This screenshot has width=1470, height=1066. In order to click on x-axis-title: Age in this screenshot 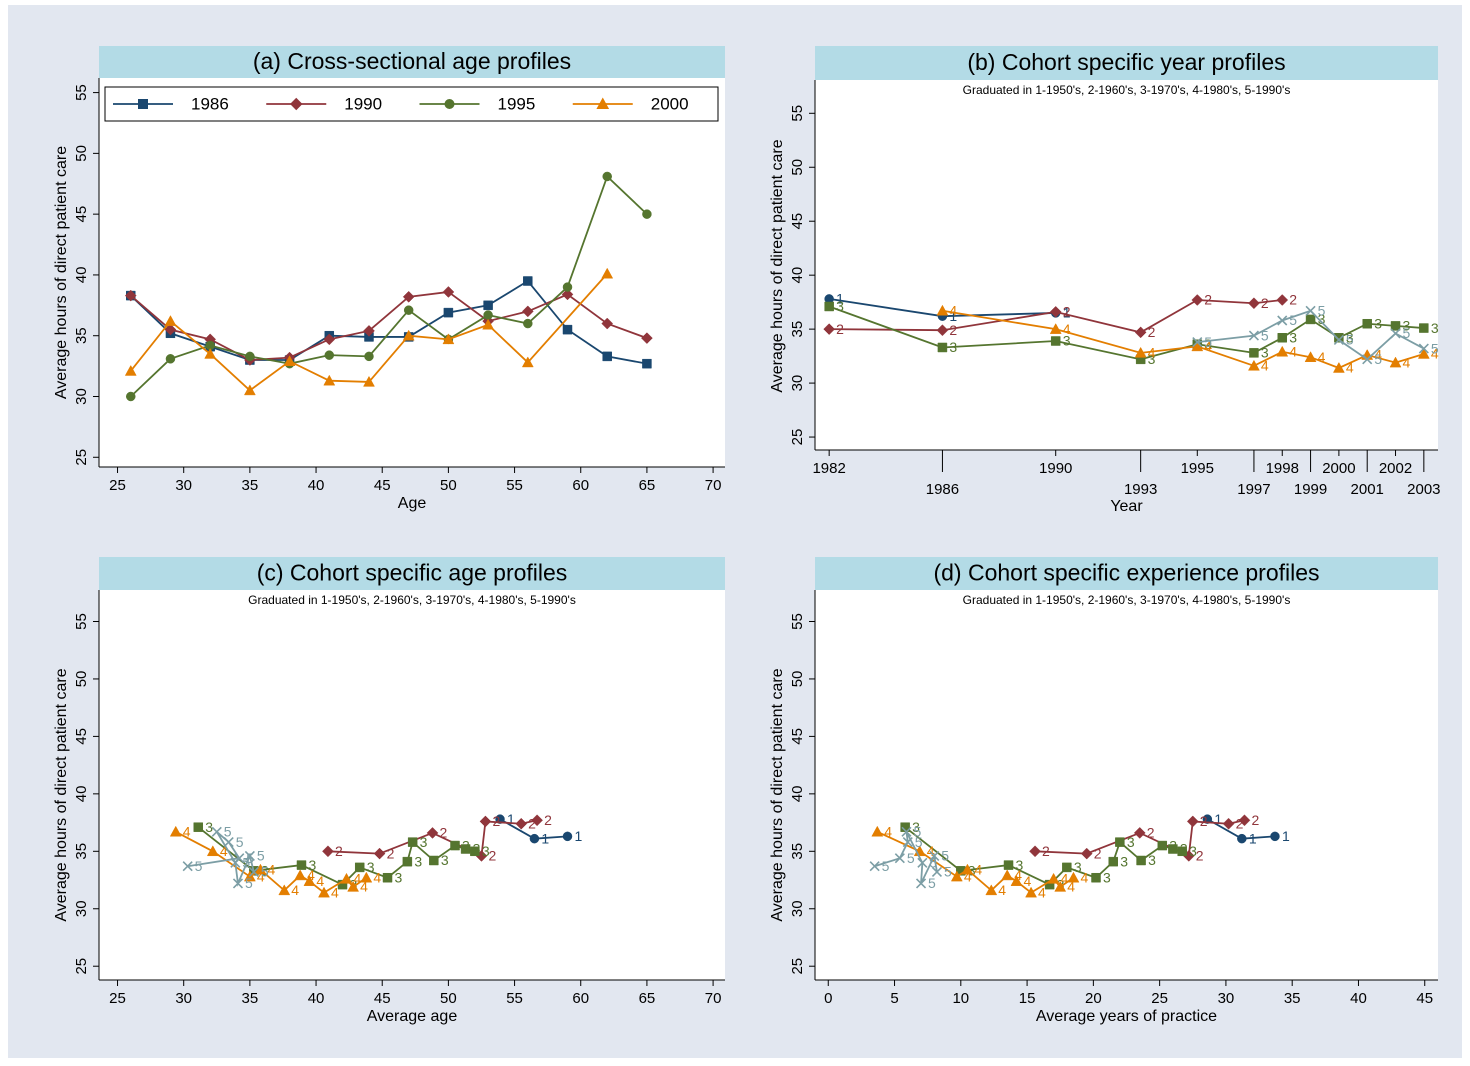, I will do `click(412, 503)`.